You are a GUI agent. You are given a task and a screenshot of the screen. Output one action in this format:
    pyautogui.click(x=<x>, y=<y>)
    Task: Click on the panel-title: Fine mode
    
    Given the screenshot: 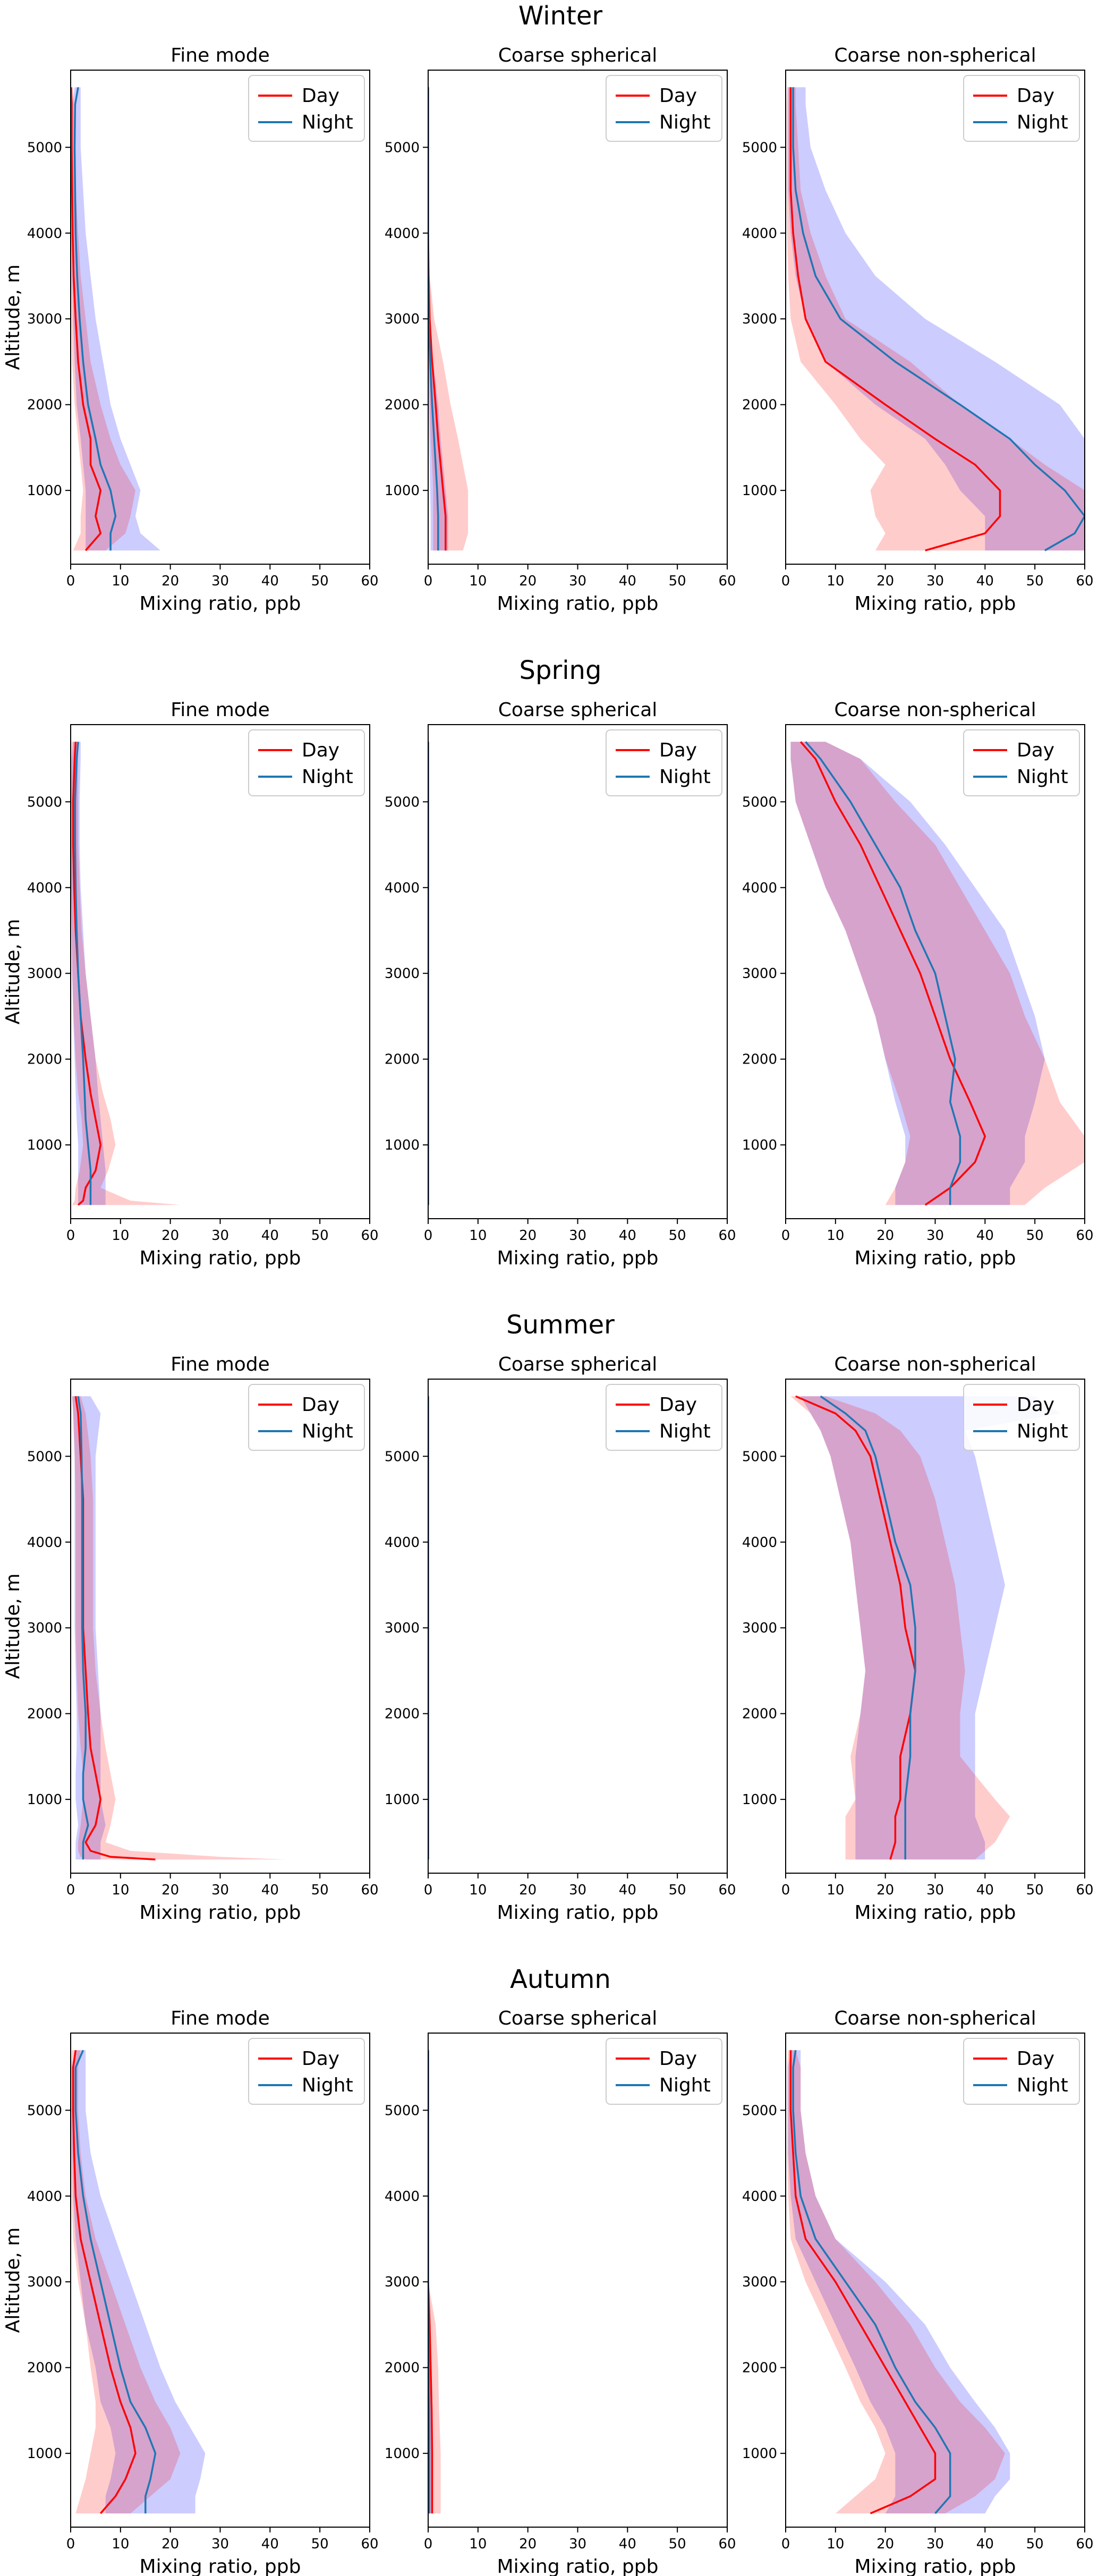 What is the action you would take?
    pyautogui.click(x=221, y=55)
    